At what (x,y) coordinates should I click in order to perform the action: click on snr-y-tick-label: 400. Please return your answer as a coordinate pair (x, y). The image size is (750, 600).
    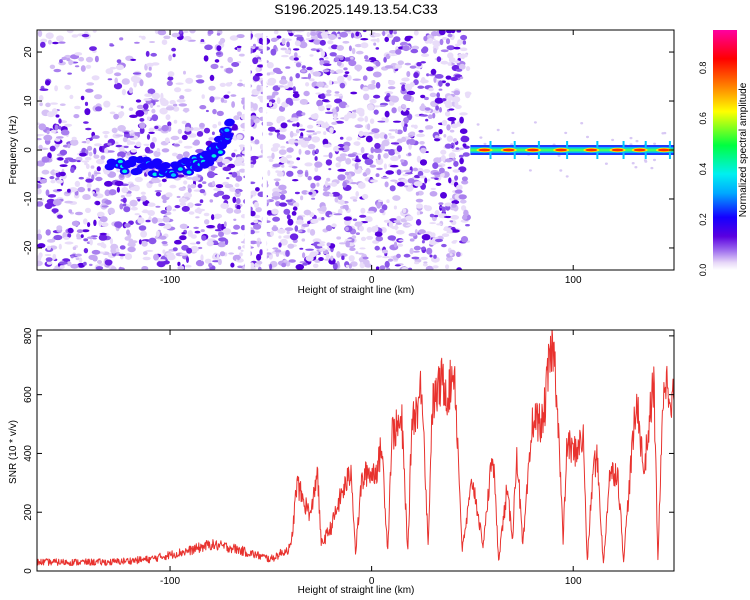
    Looking at the image, I should click on (28, 453).